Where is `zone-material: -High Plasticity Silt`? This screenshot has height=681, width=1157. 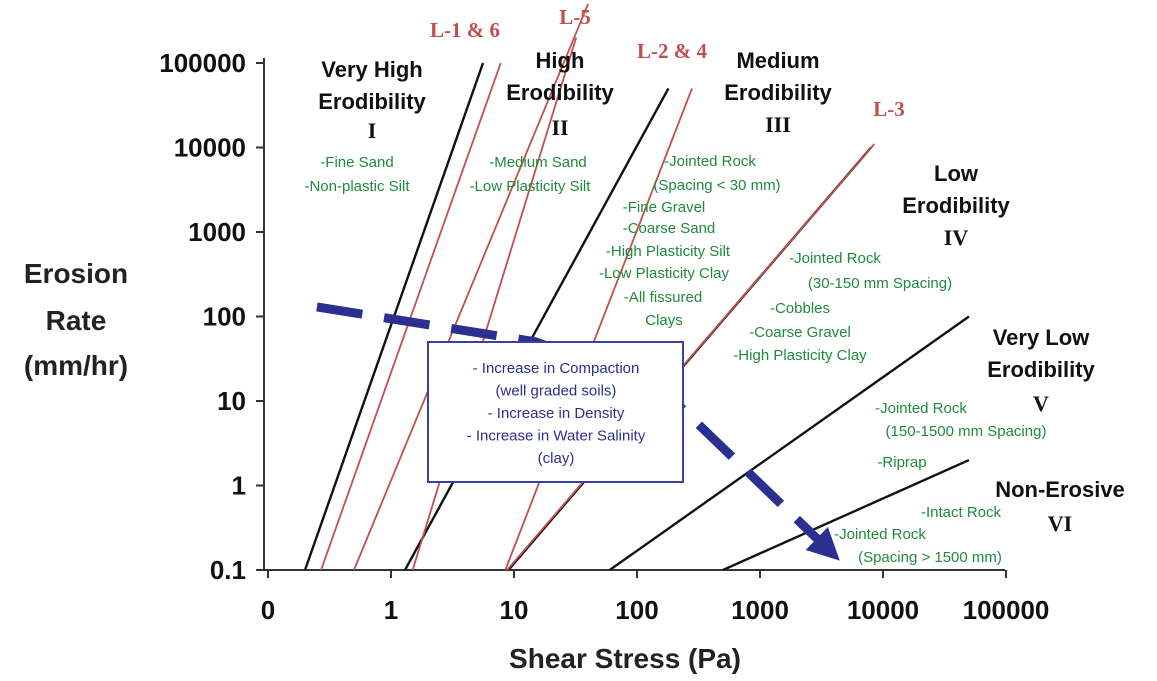
zone-material: -High Plasticity Silt is located at coordinates (668, 251).